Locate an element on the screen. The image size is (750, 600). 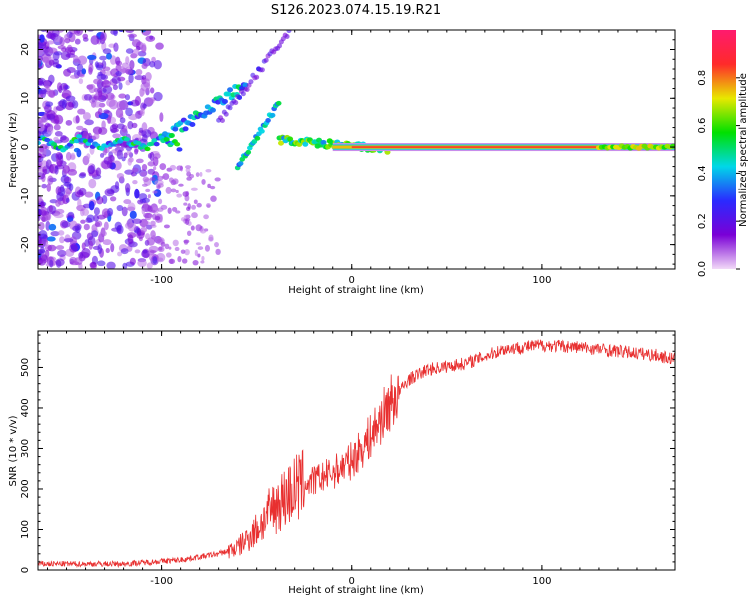
y-tick-label: 100 is located at coordinates (25, 529).